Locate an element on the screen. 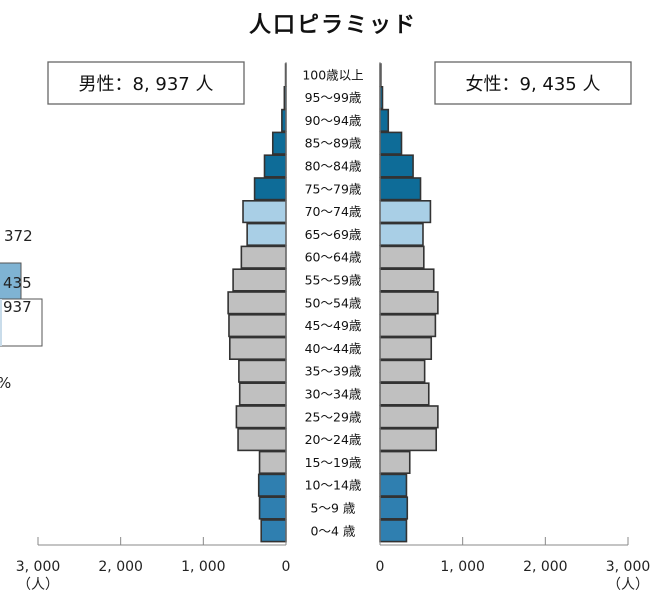 This screenshot has height=594, width=666. male-total-label: 男性：8, 937 人 is located at coordinates (146, 84).